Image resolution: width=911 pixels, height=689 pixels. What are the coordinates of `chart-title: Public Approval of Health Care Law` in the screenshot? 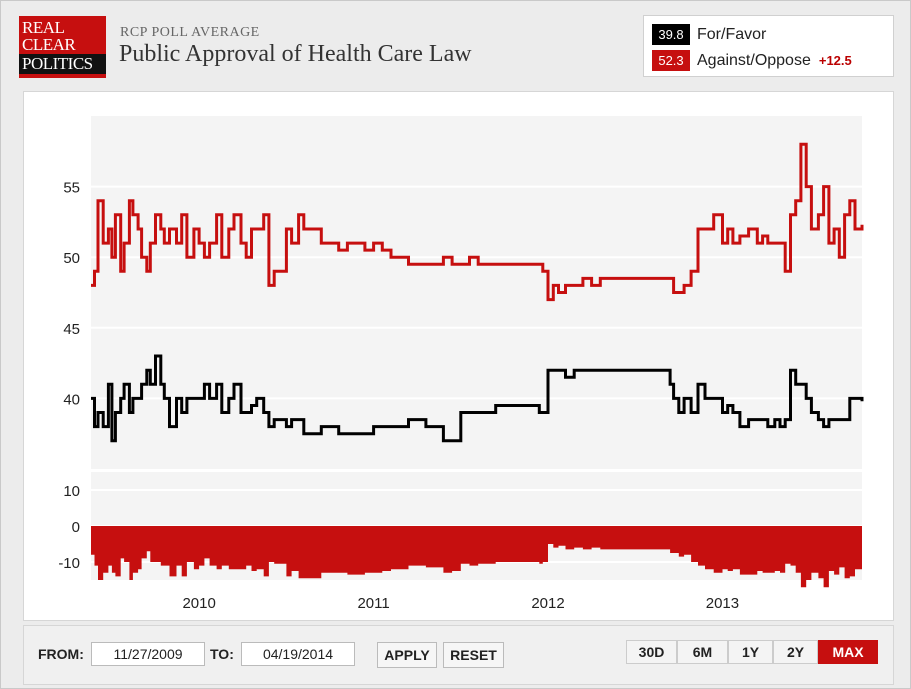 It's located at (295, 54).